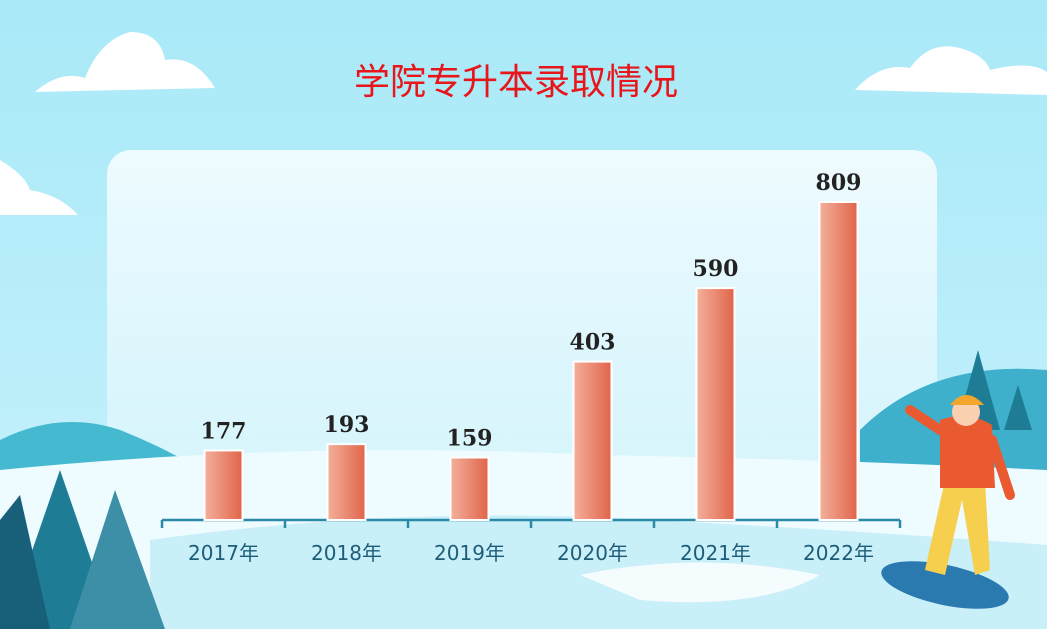 The height and width of the screenshot is (629, 1047). Describe the element at coordinates (948, 502) in the screenshot. I see `snowboarder` at that location.